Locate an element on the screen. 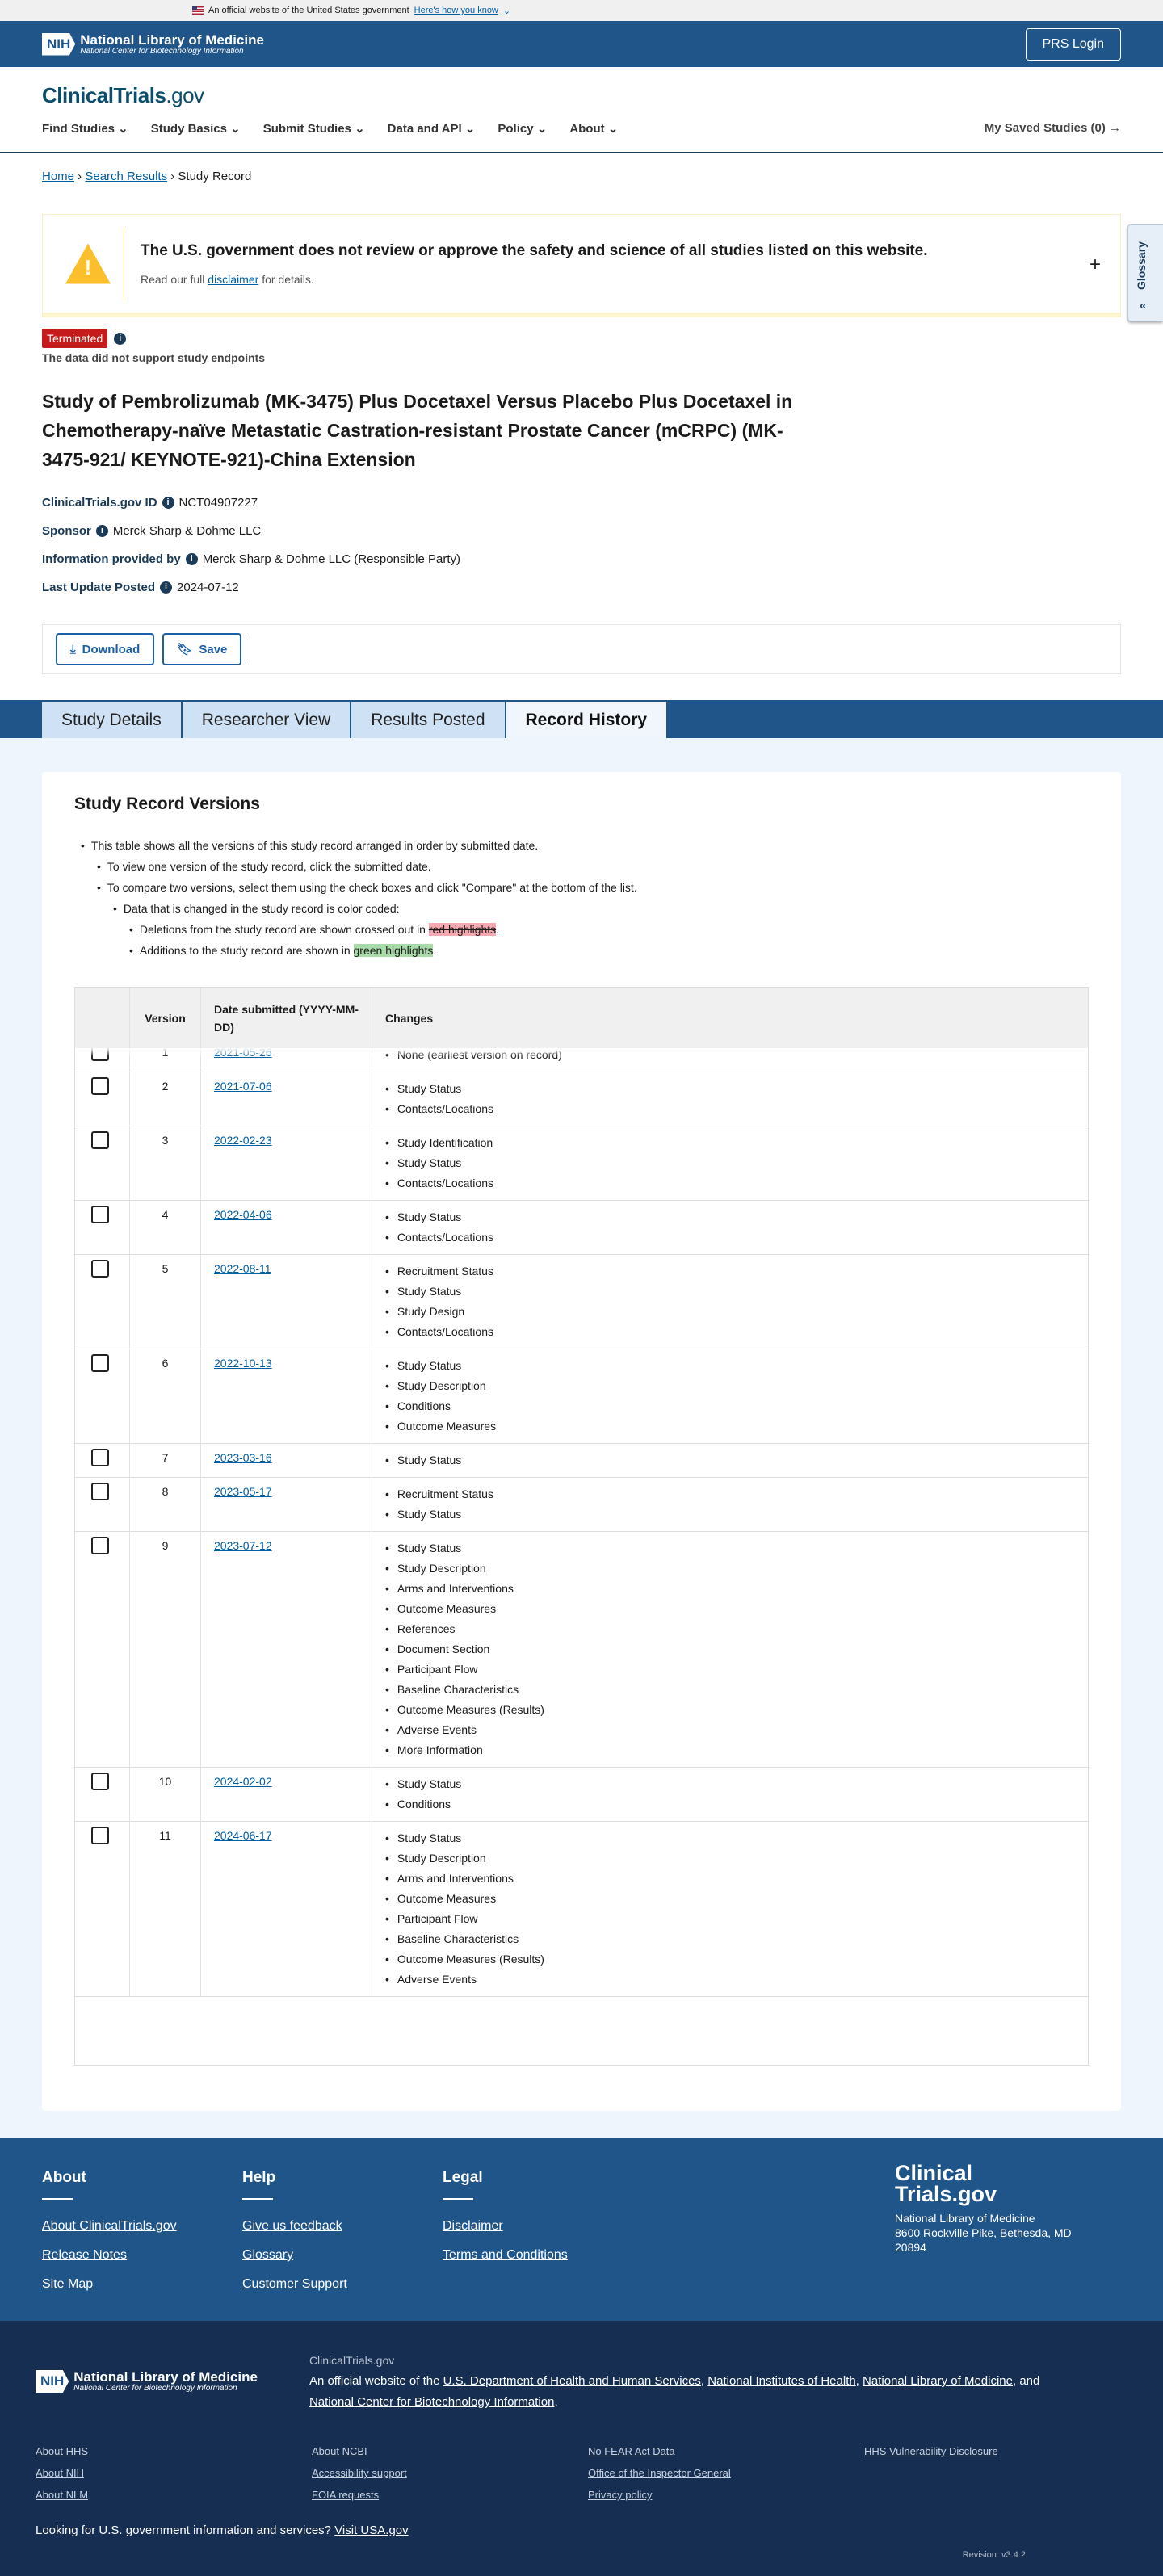  version-date-link: 2024-06-17 is located at coordinates (243, 1836).